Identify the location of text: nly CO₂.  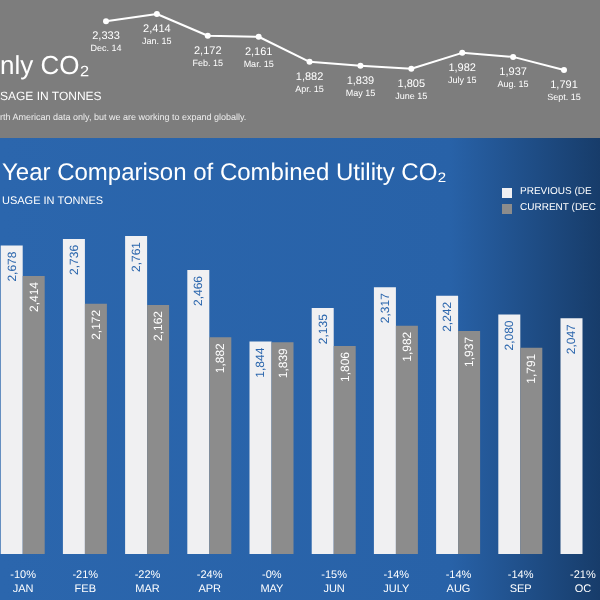
(45, 65).